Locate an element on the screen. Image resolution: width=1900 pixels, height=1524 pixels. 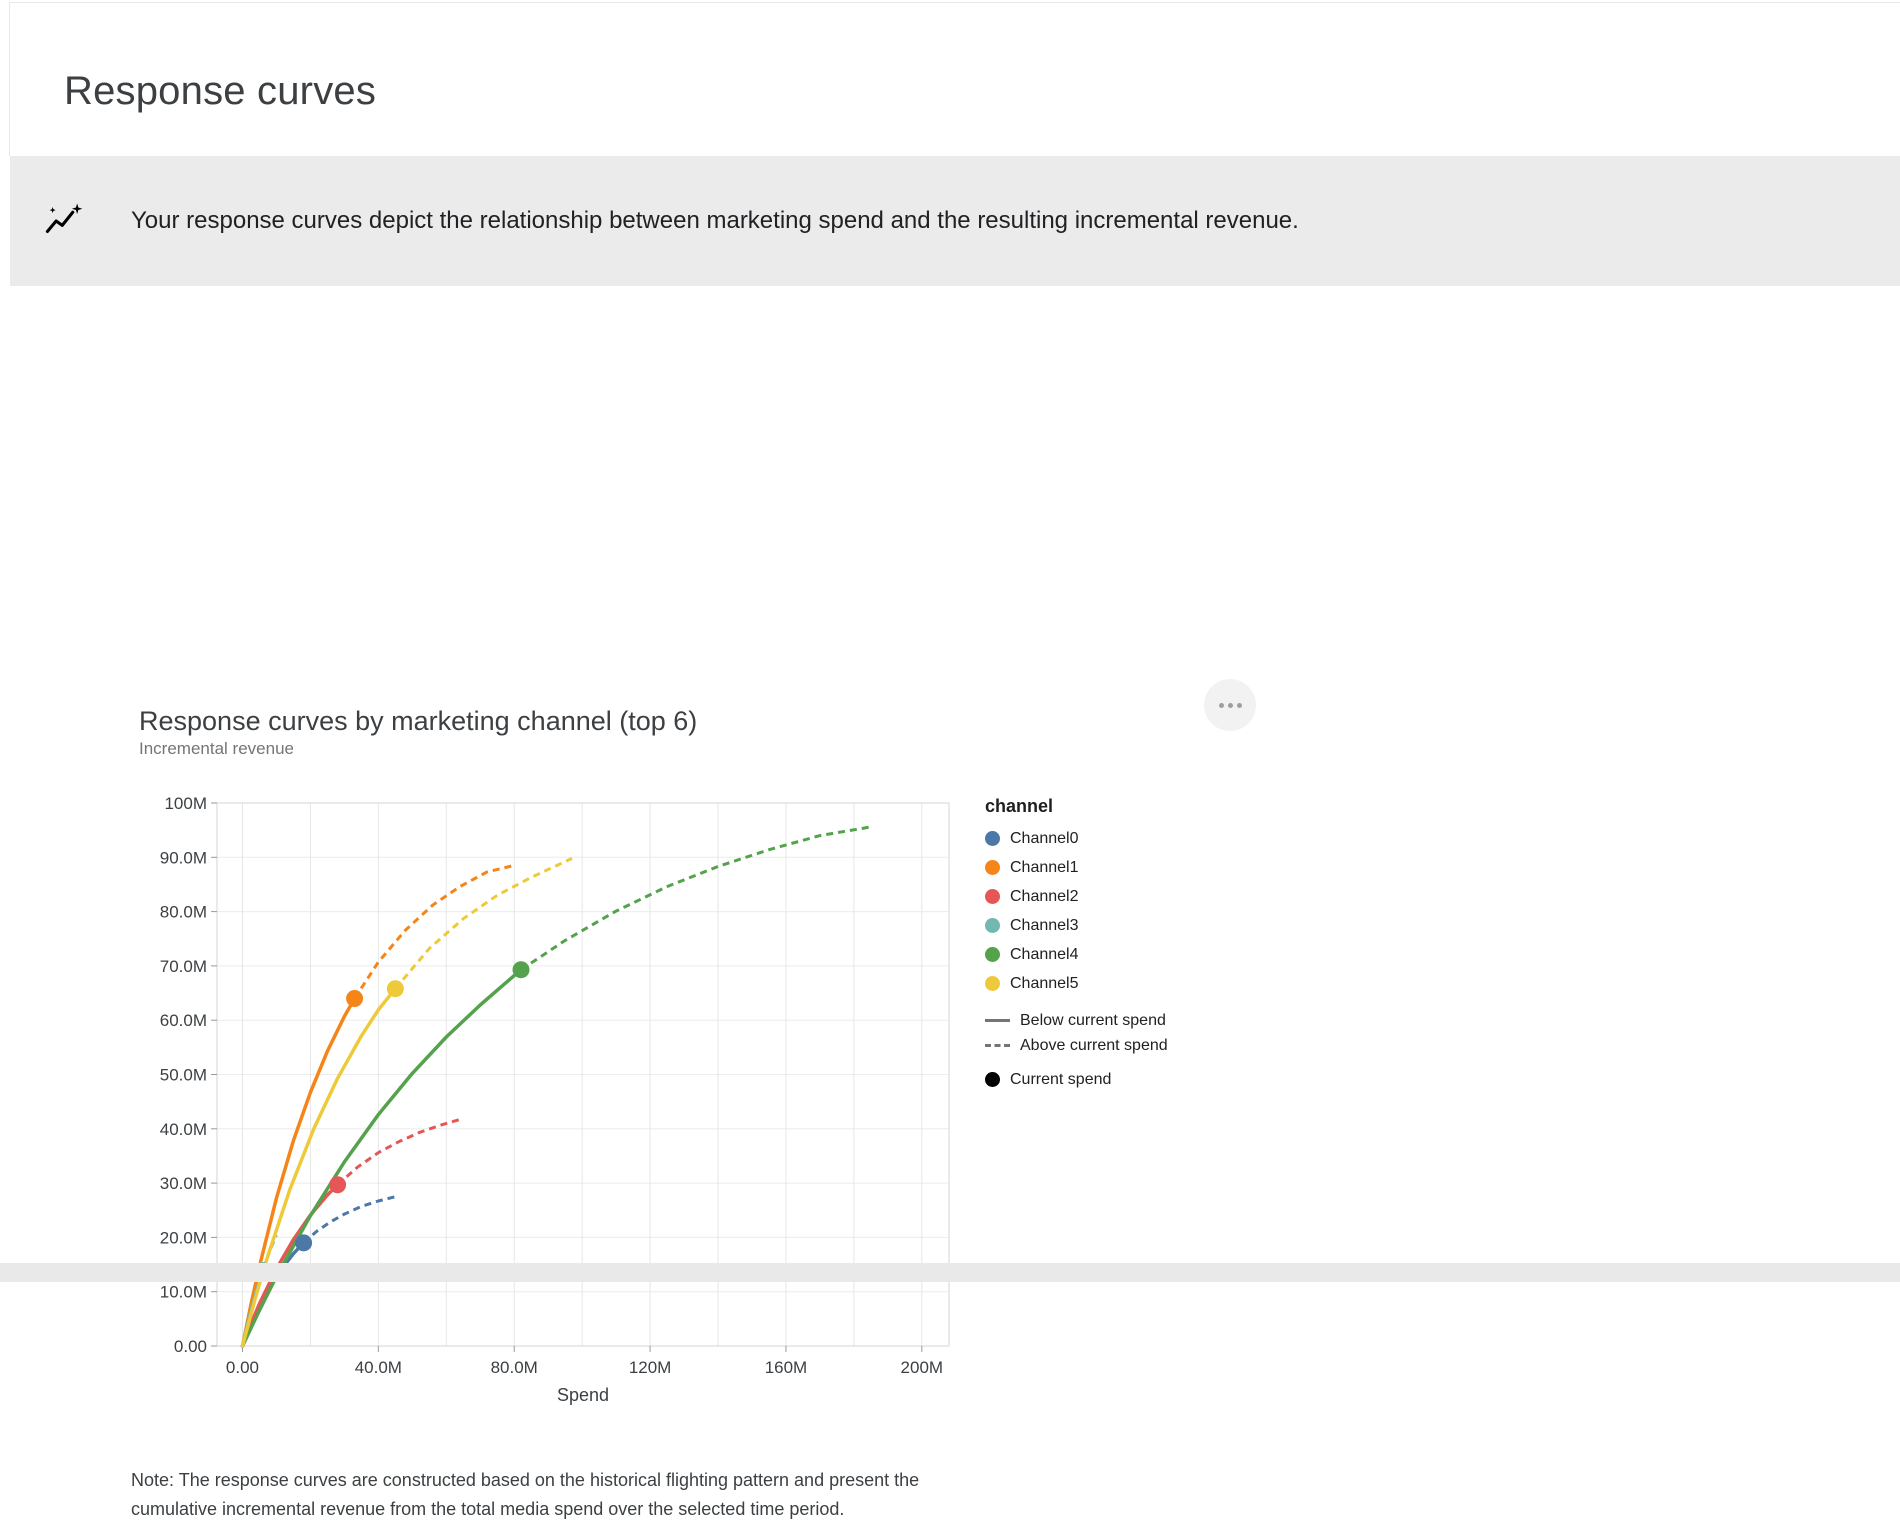
Channel4-current-spend-dot is located at coordinates (521, 970).